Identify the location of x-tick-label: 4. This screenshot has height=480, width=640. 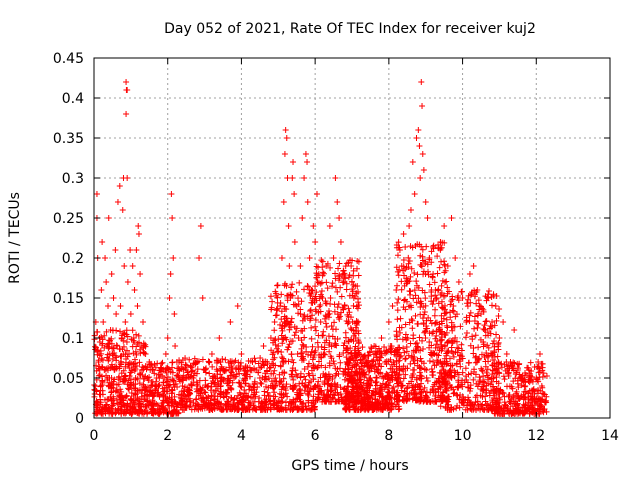
(241, 436).